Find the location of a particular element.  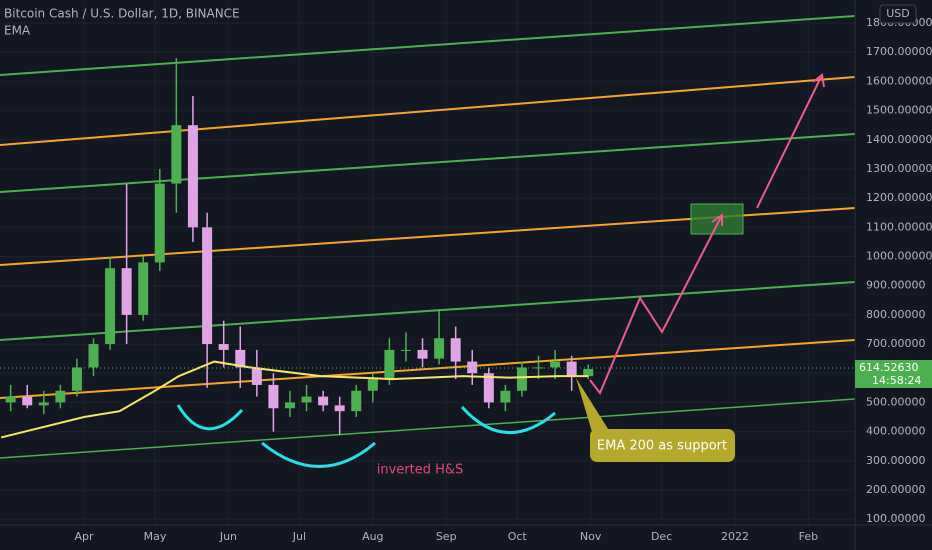

y-tick-label: 1100.00000 is located at coordinates (899, 226).